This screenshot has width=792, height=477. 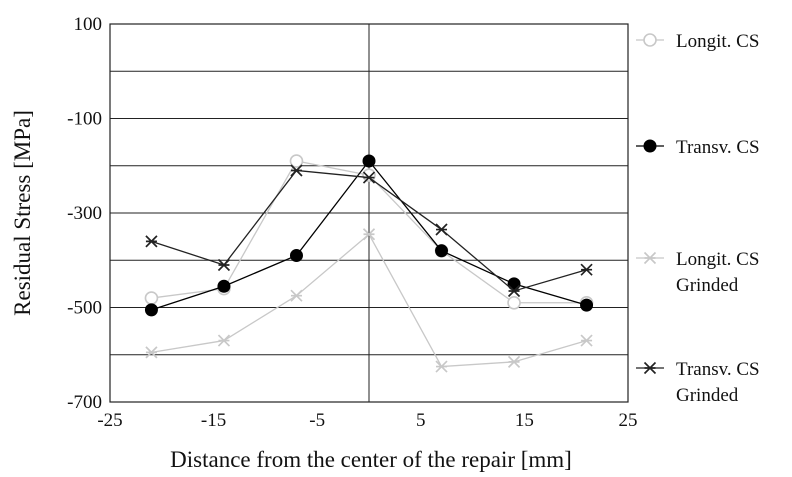 I want to click on x-tick-label: 15, so click(x=524, y=420).